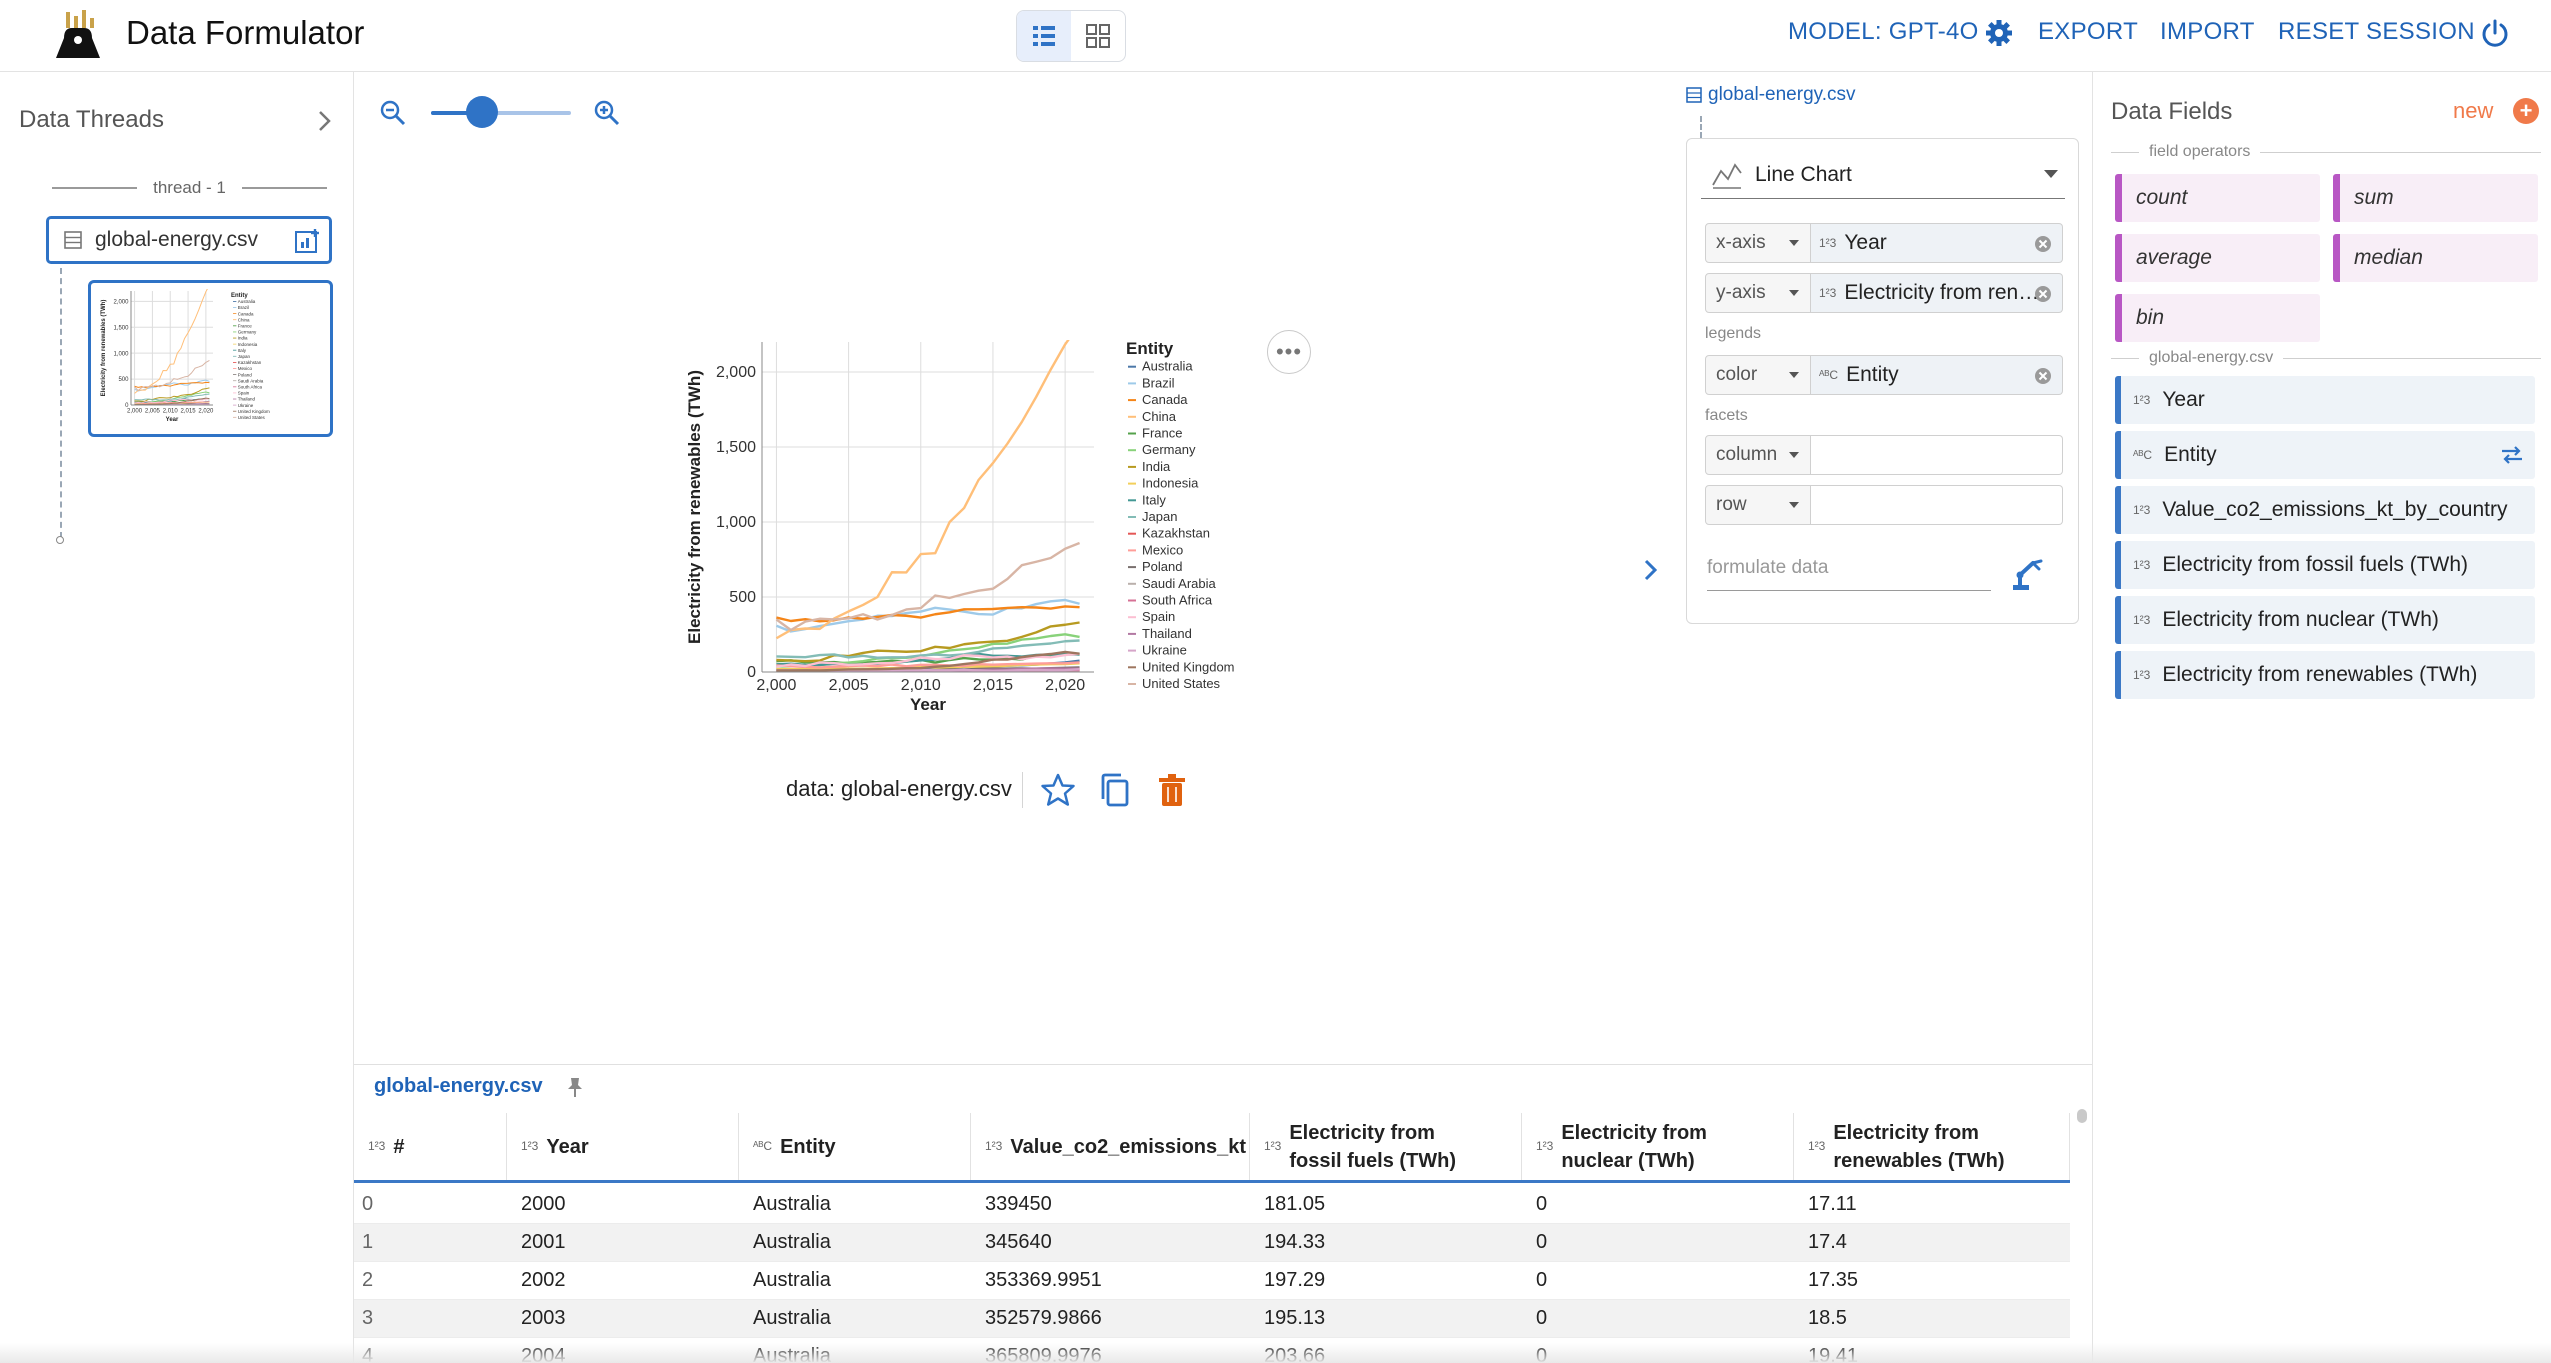 Image resolution: width=2551 pixels, height=1363 pixels. I want to click on column-header-nuclear: 1²3 Electricity from nuclear (TWh), so click(1658, 1146).